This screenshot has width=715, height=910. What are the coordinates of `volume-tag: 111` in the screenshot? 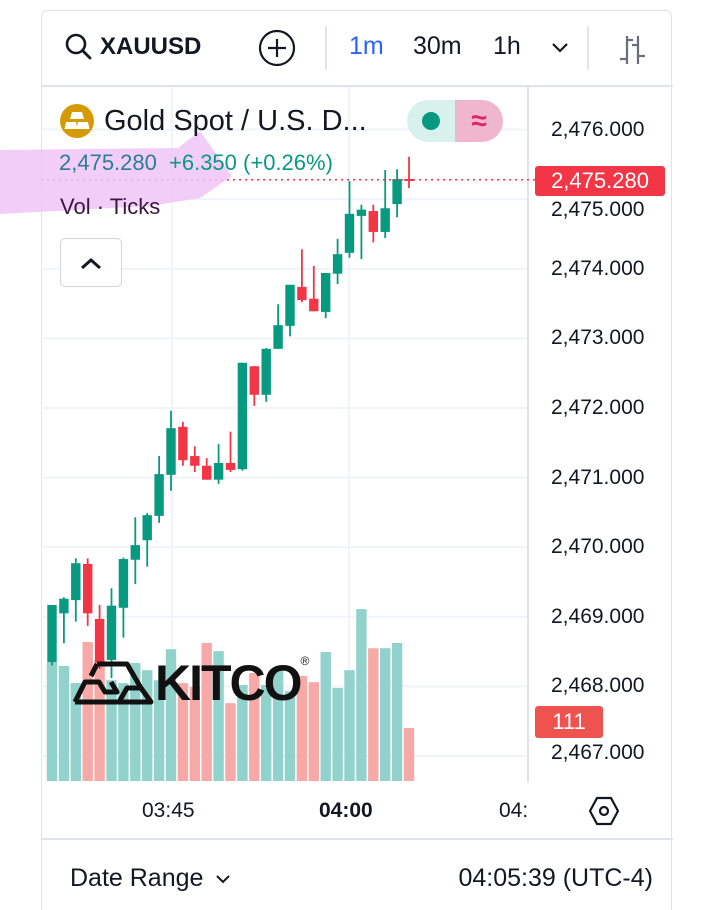 It's located at (569, 722).